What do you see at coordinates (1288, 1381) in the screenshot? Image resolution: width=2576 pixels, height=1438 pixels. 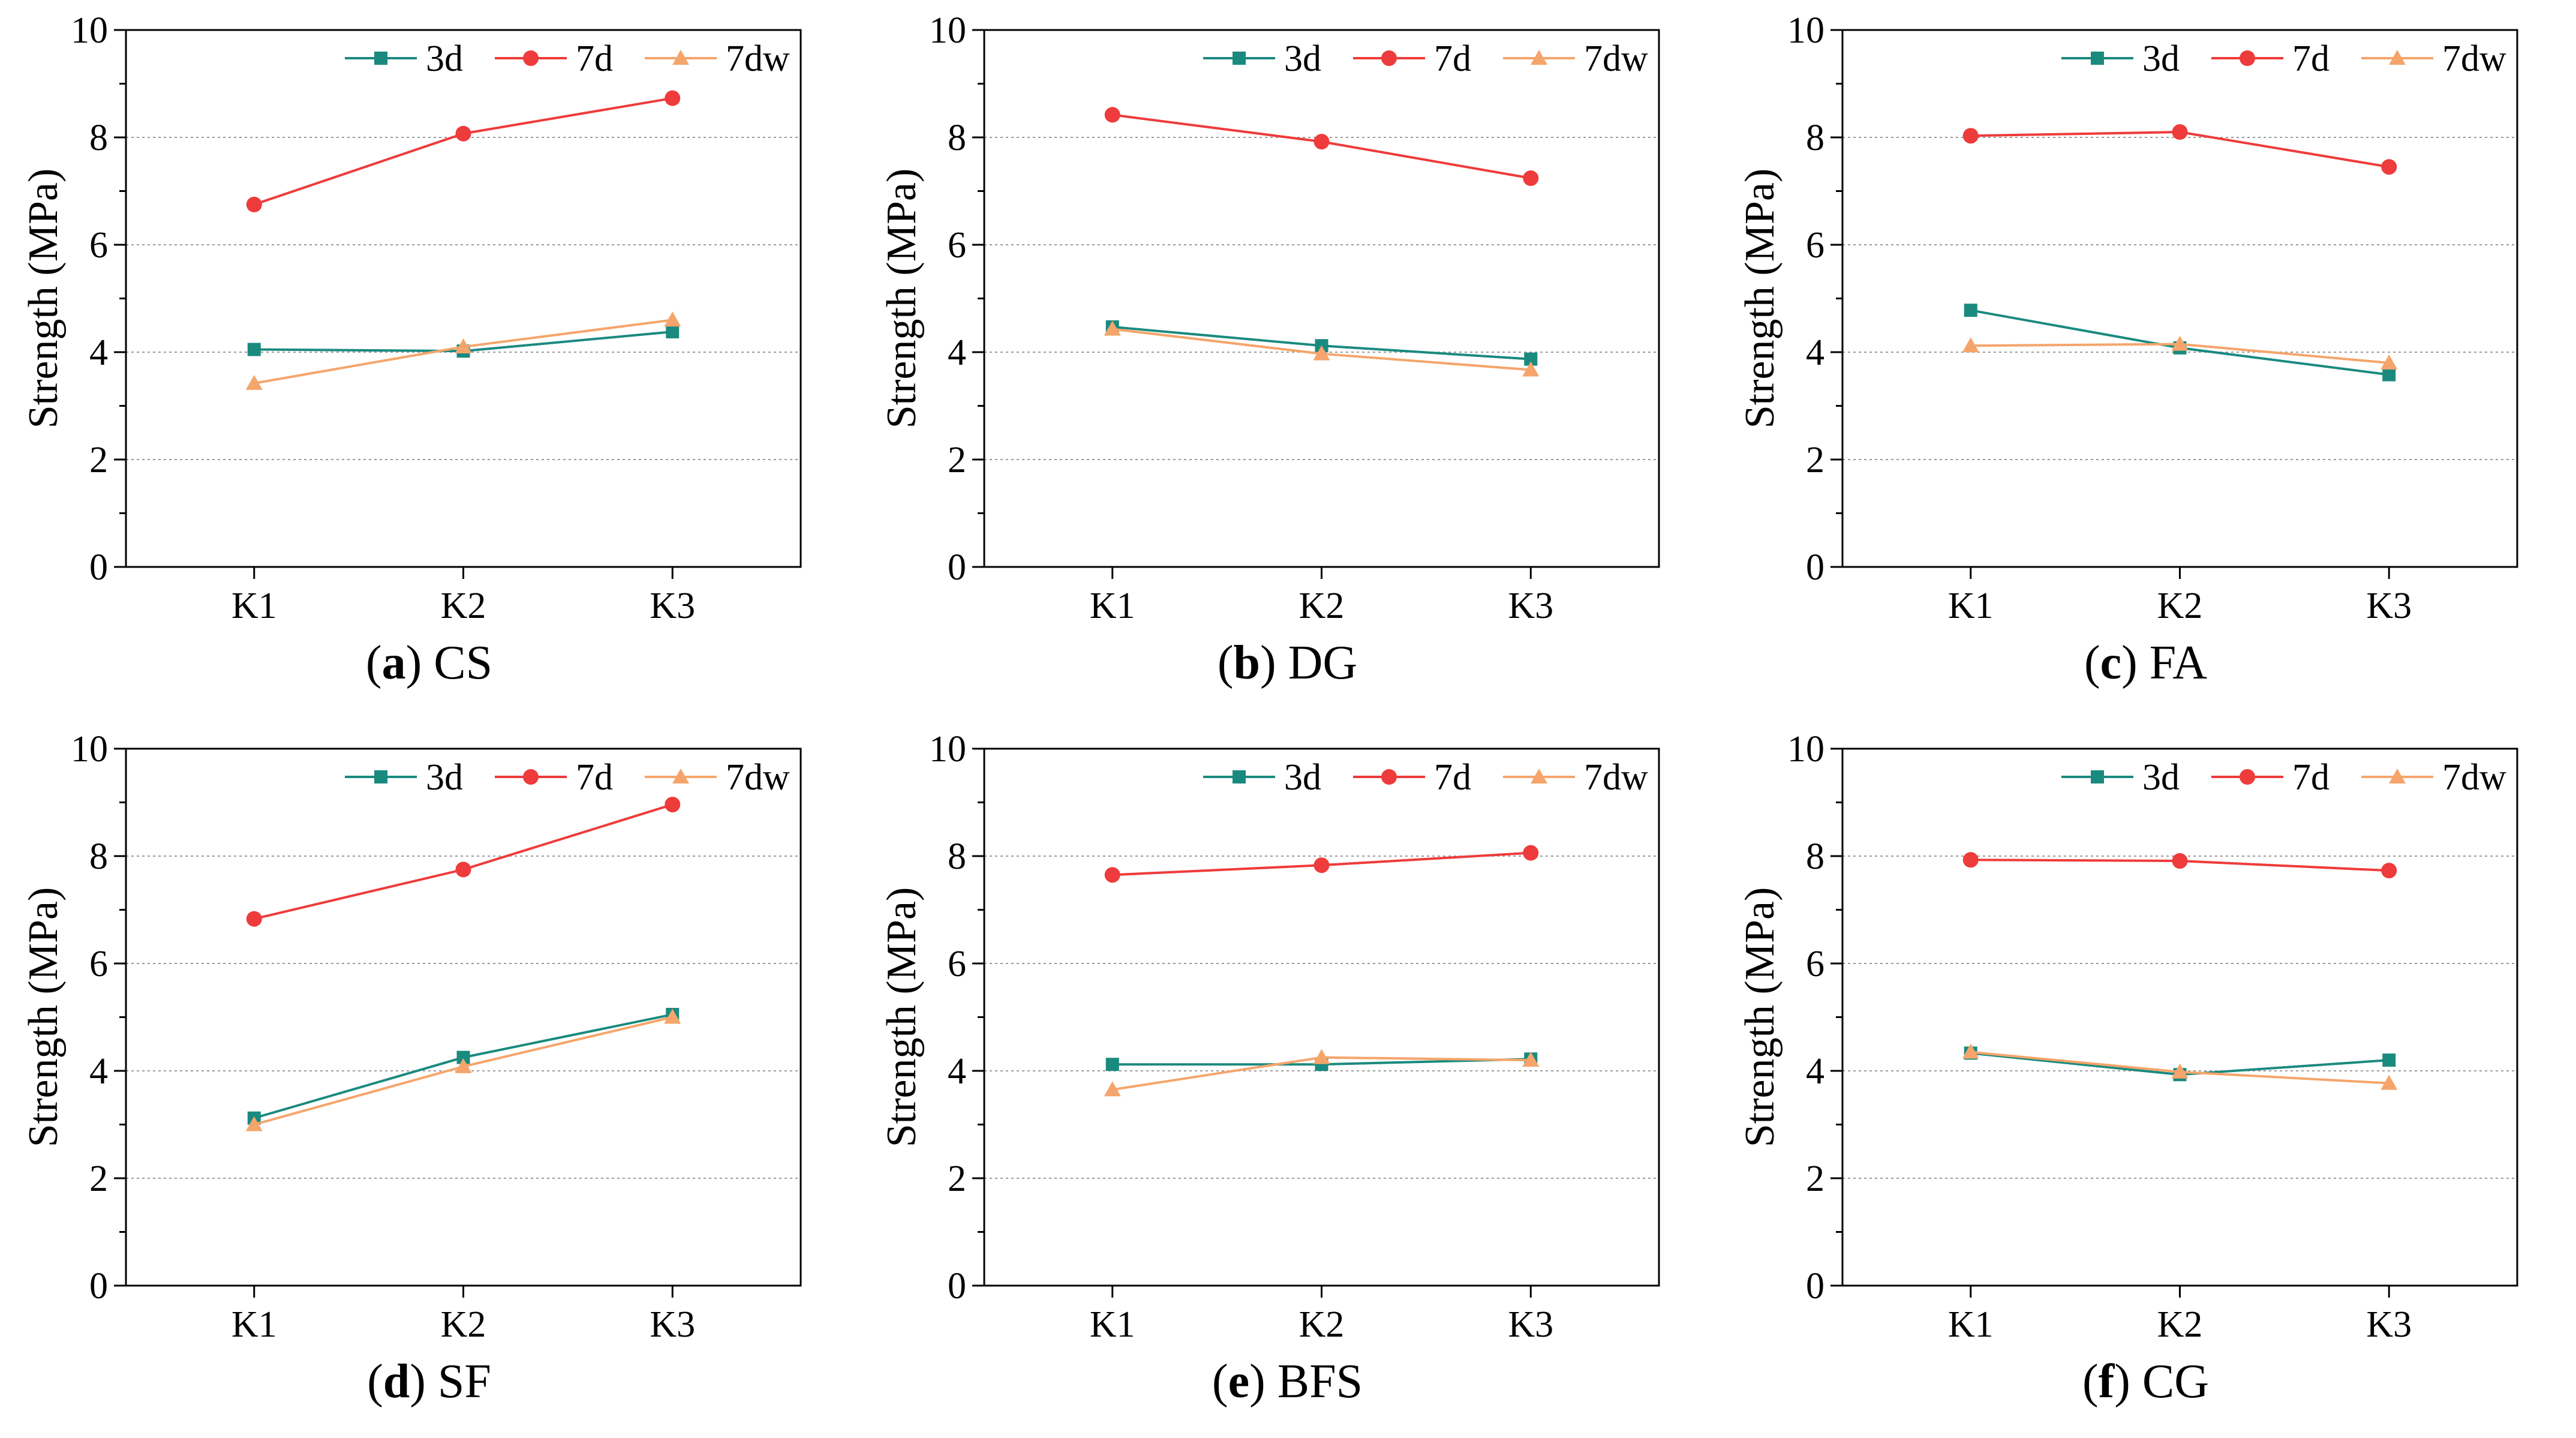 I see `panel-caption: (e) BFS` at bounding box center [1288, 1381].